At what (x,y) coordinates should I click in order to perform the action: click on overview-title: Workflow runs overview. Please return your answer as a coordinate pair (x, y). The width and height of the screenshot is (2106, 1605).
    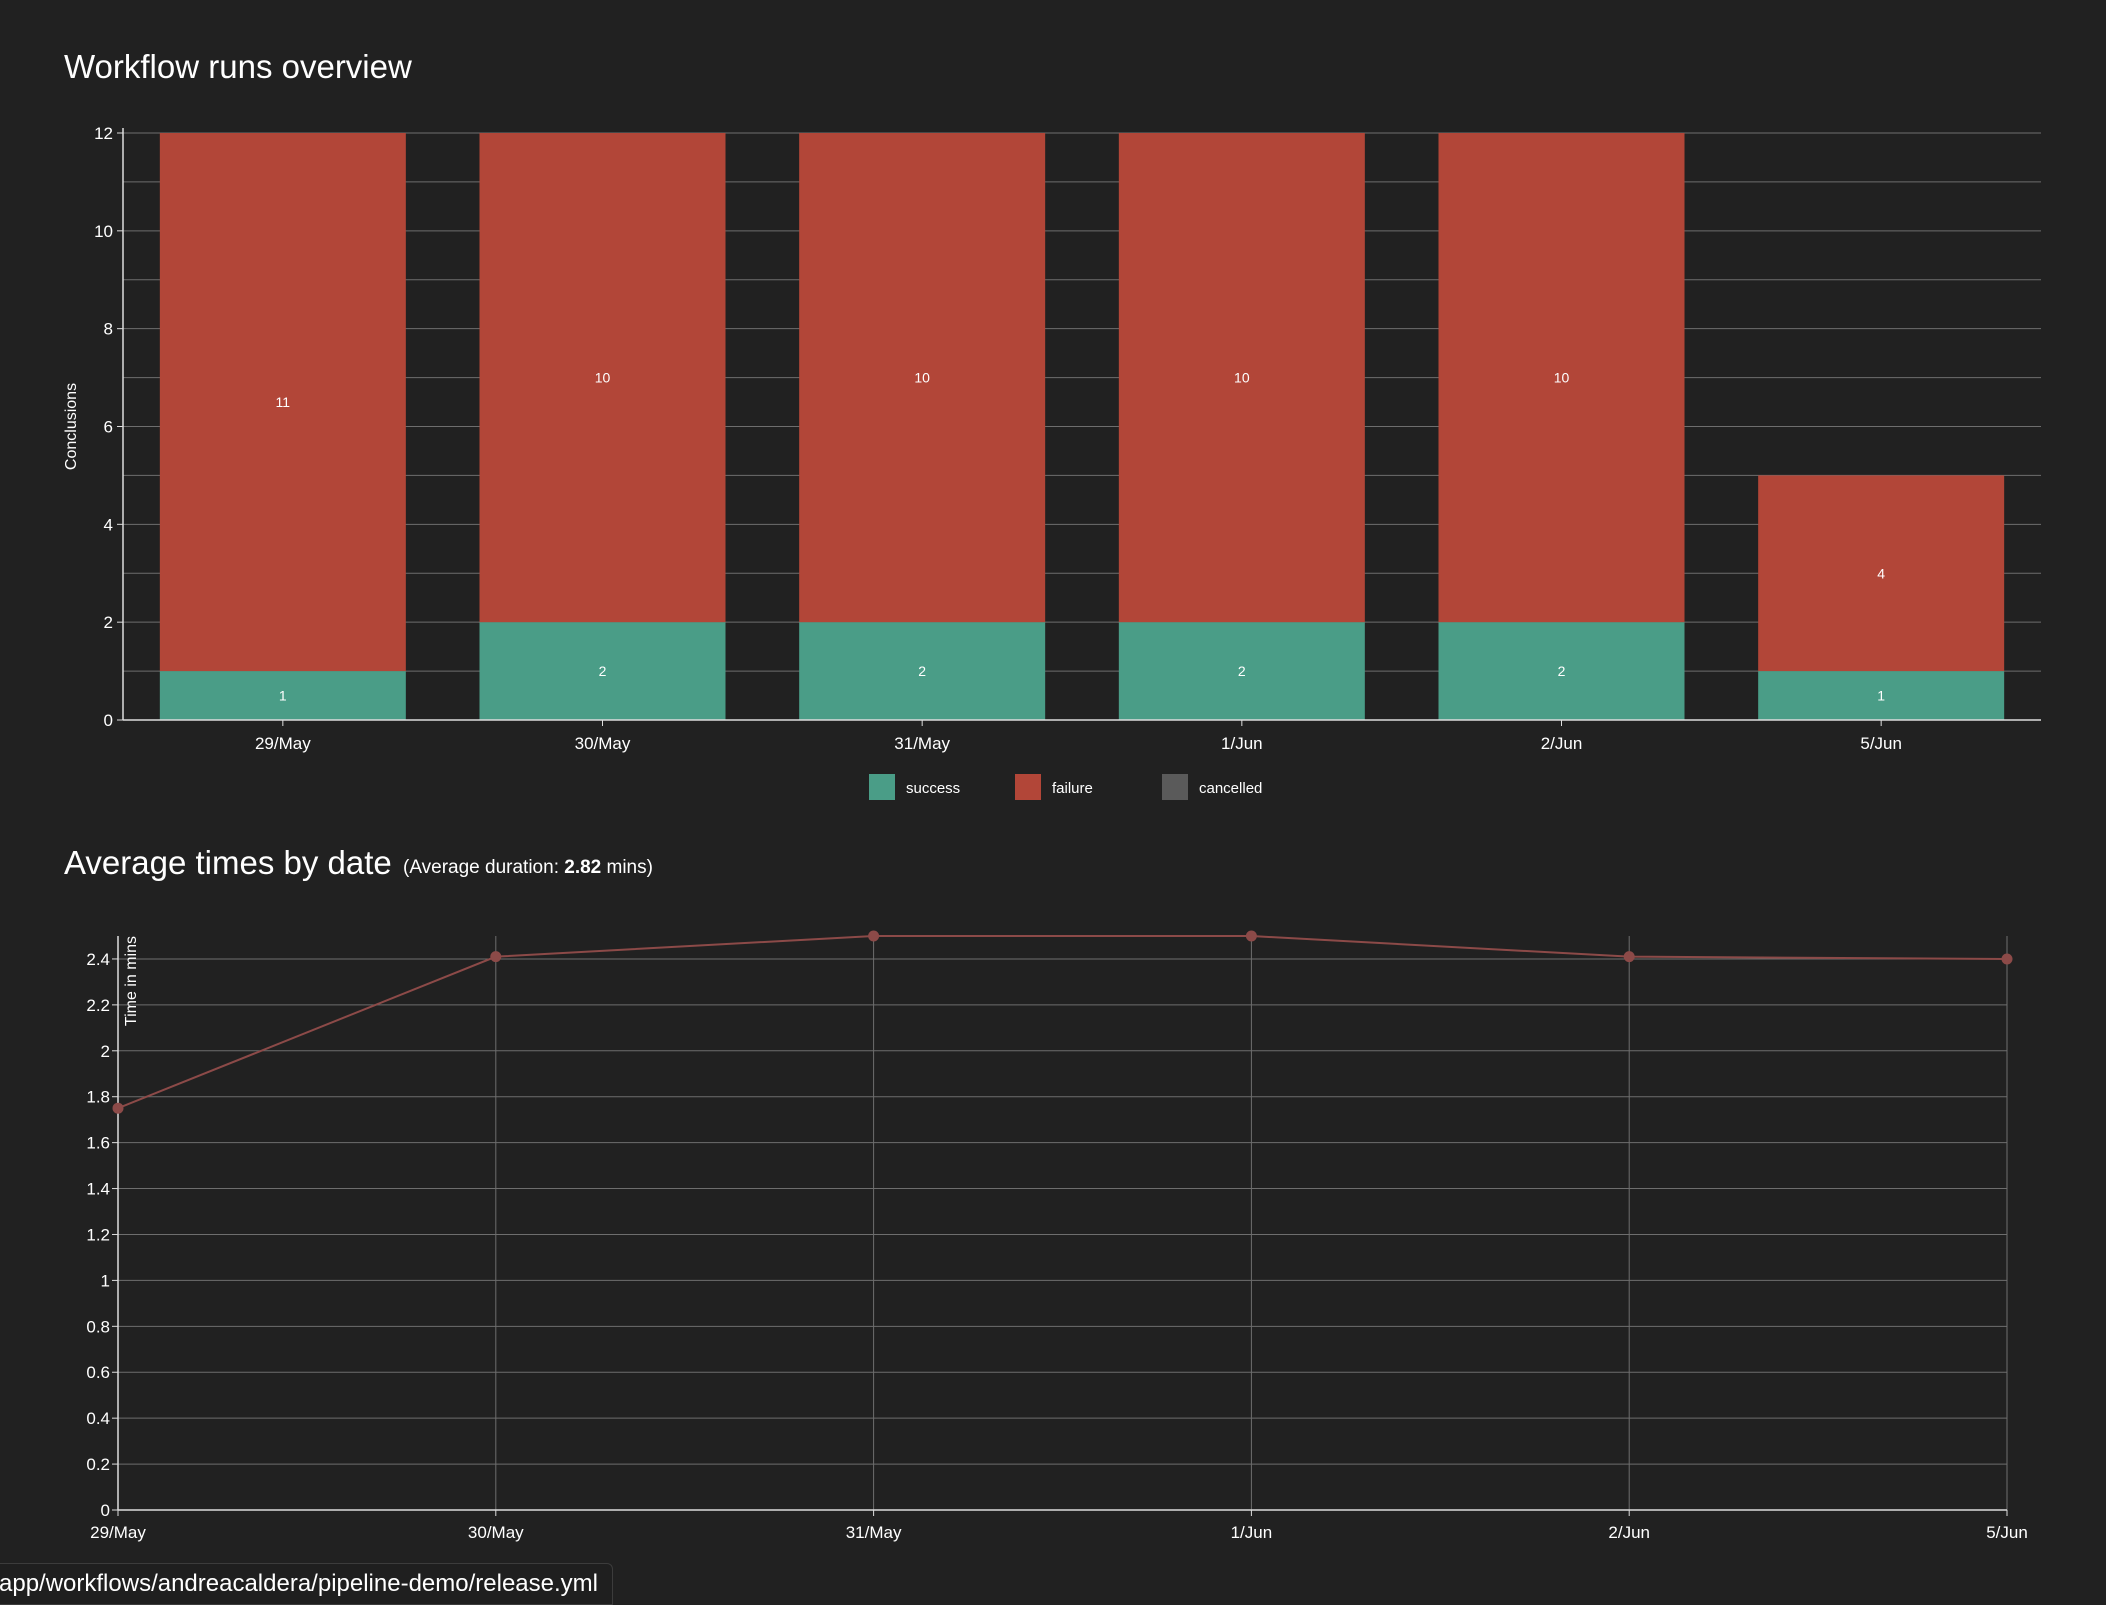
    Looking at the image, I should click on (238, 66).